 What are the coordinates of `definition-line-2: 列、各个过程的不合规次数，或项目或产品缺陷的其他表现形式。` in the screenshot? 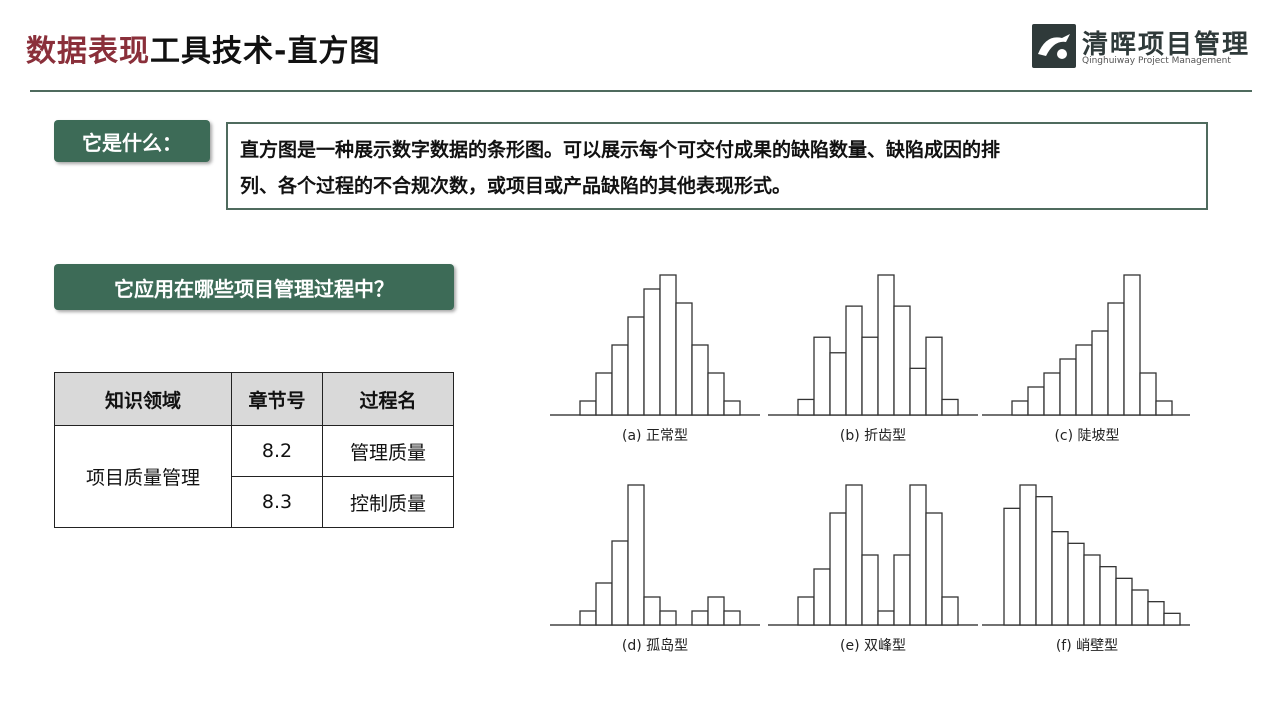 It's located at (516, 186).